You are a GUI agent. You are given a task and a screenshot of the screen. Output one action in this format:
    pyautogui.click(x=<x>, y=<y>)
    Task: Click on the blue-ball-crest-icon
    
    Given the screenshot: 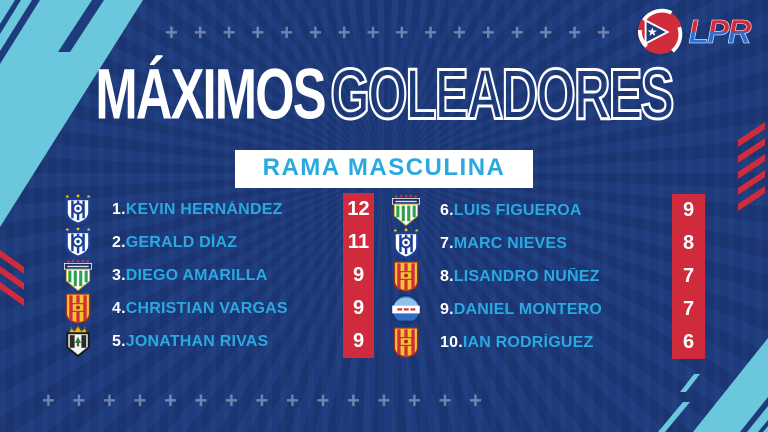 What is the action you would take?
    pyautogui.click(x=414, y=309)
    